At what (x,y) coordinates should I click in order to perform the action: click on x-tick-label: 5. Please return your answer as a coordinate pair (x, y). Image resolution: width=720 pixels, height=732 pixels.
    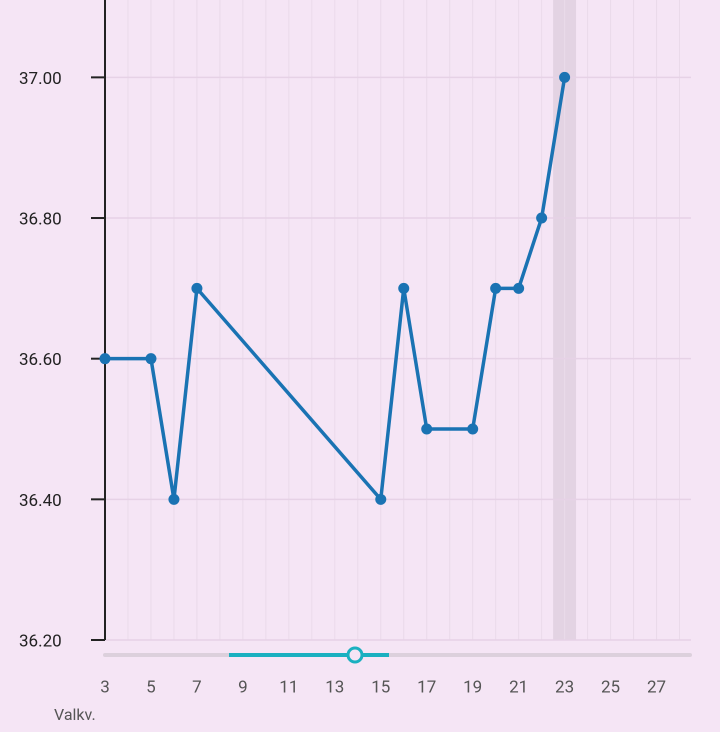
    Looking at the image, I should click on (151, 687).